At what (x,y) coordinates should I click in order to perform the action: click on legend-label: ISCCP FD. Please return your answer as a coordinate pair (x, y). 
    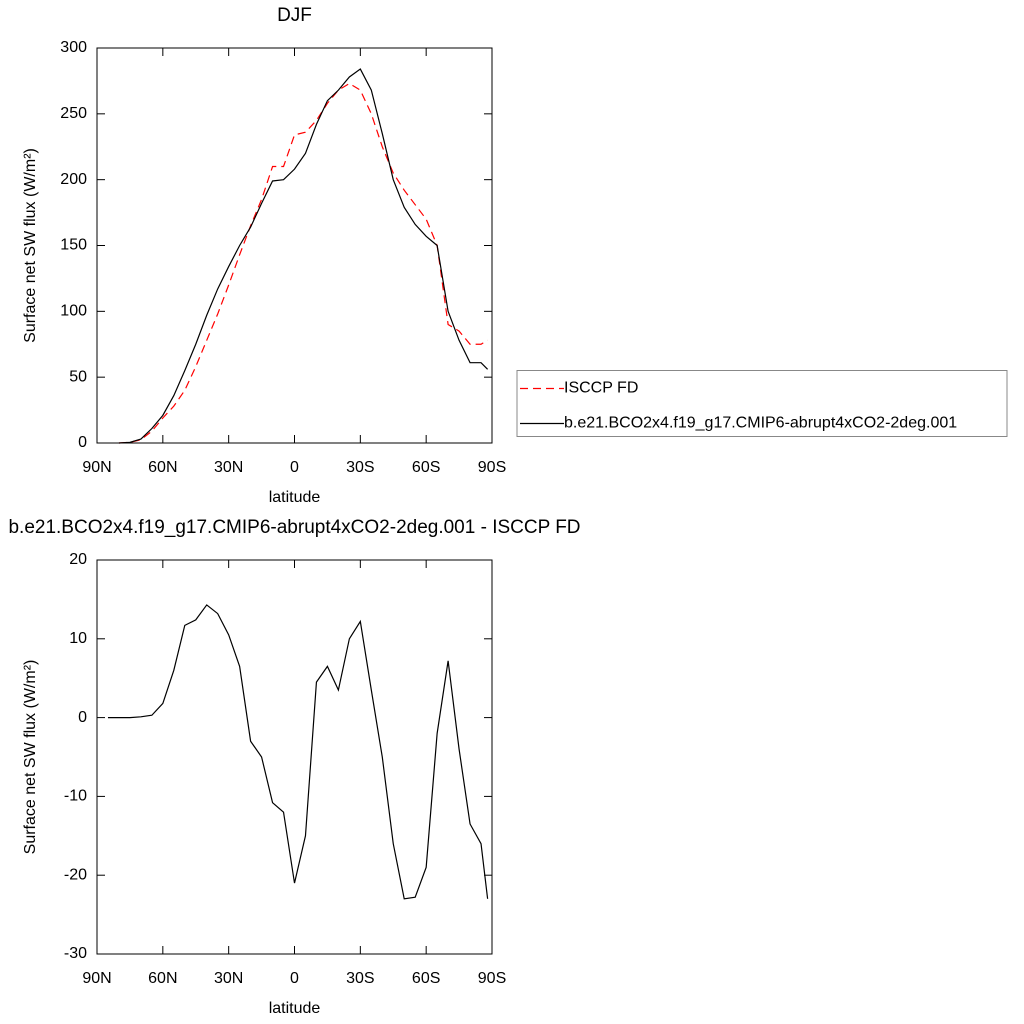
    Looking at the image, I should click on (601, 388).